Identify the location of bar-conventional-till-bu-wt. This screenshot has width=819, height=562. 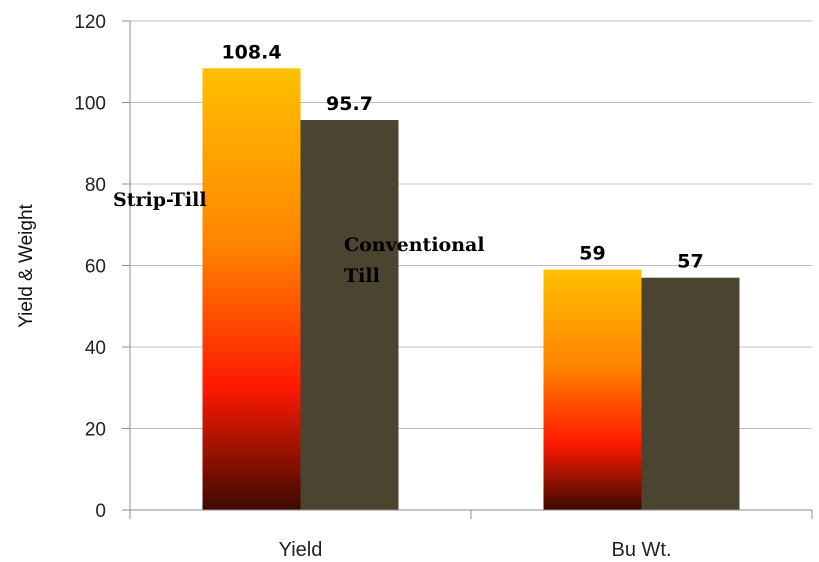
(690, 393).